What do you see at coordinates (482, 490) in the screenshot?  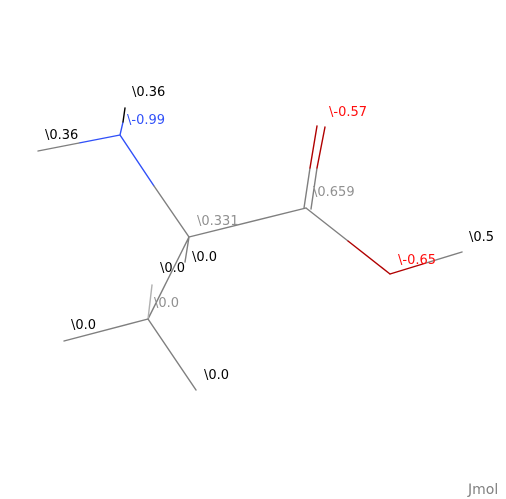 I see `jmol-logo: Jmol` at bounding box center [482, 490].